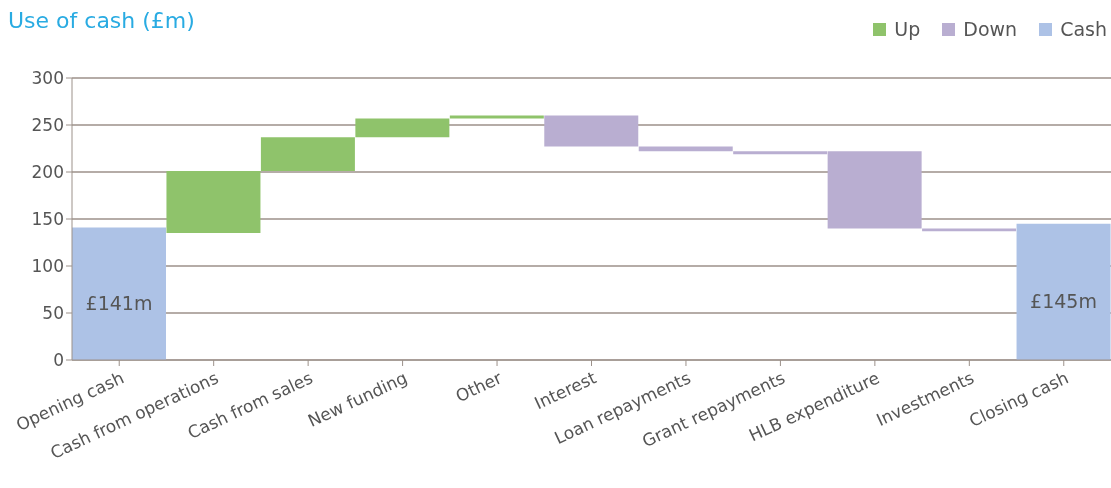  I want to click on y-tick-label: 50, so click(53, 313).